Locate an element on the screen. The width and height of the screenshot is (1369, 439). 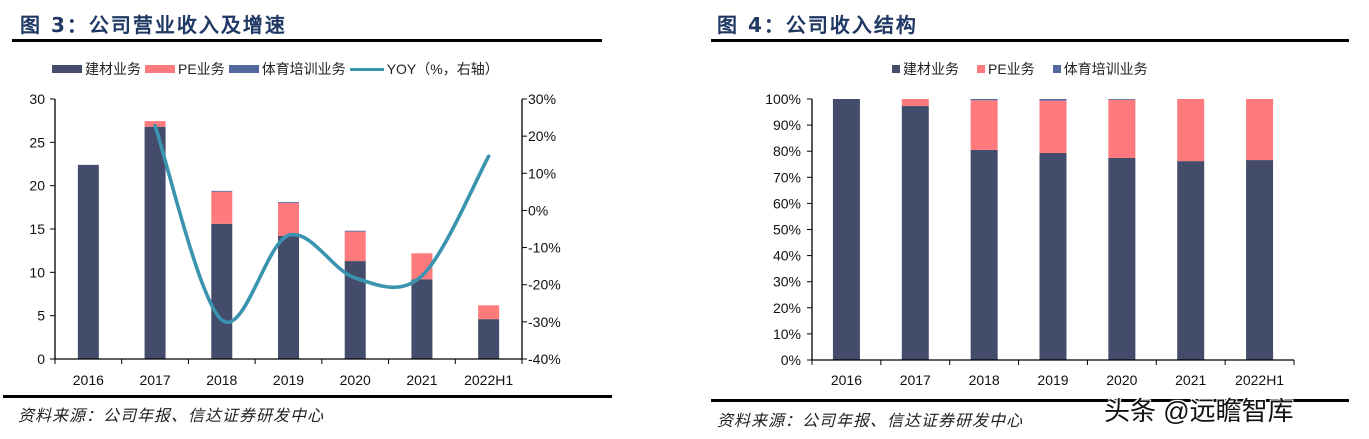
figure-4-title: 图 4：公司收入结构 is located at coordinates (817, 25).